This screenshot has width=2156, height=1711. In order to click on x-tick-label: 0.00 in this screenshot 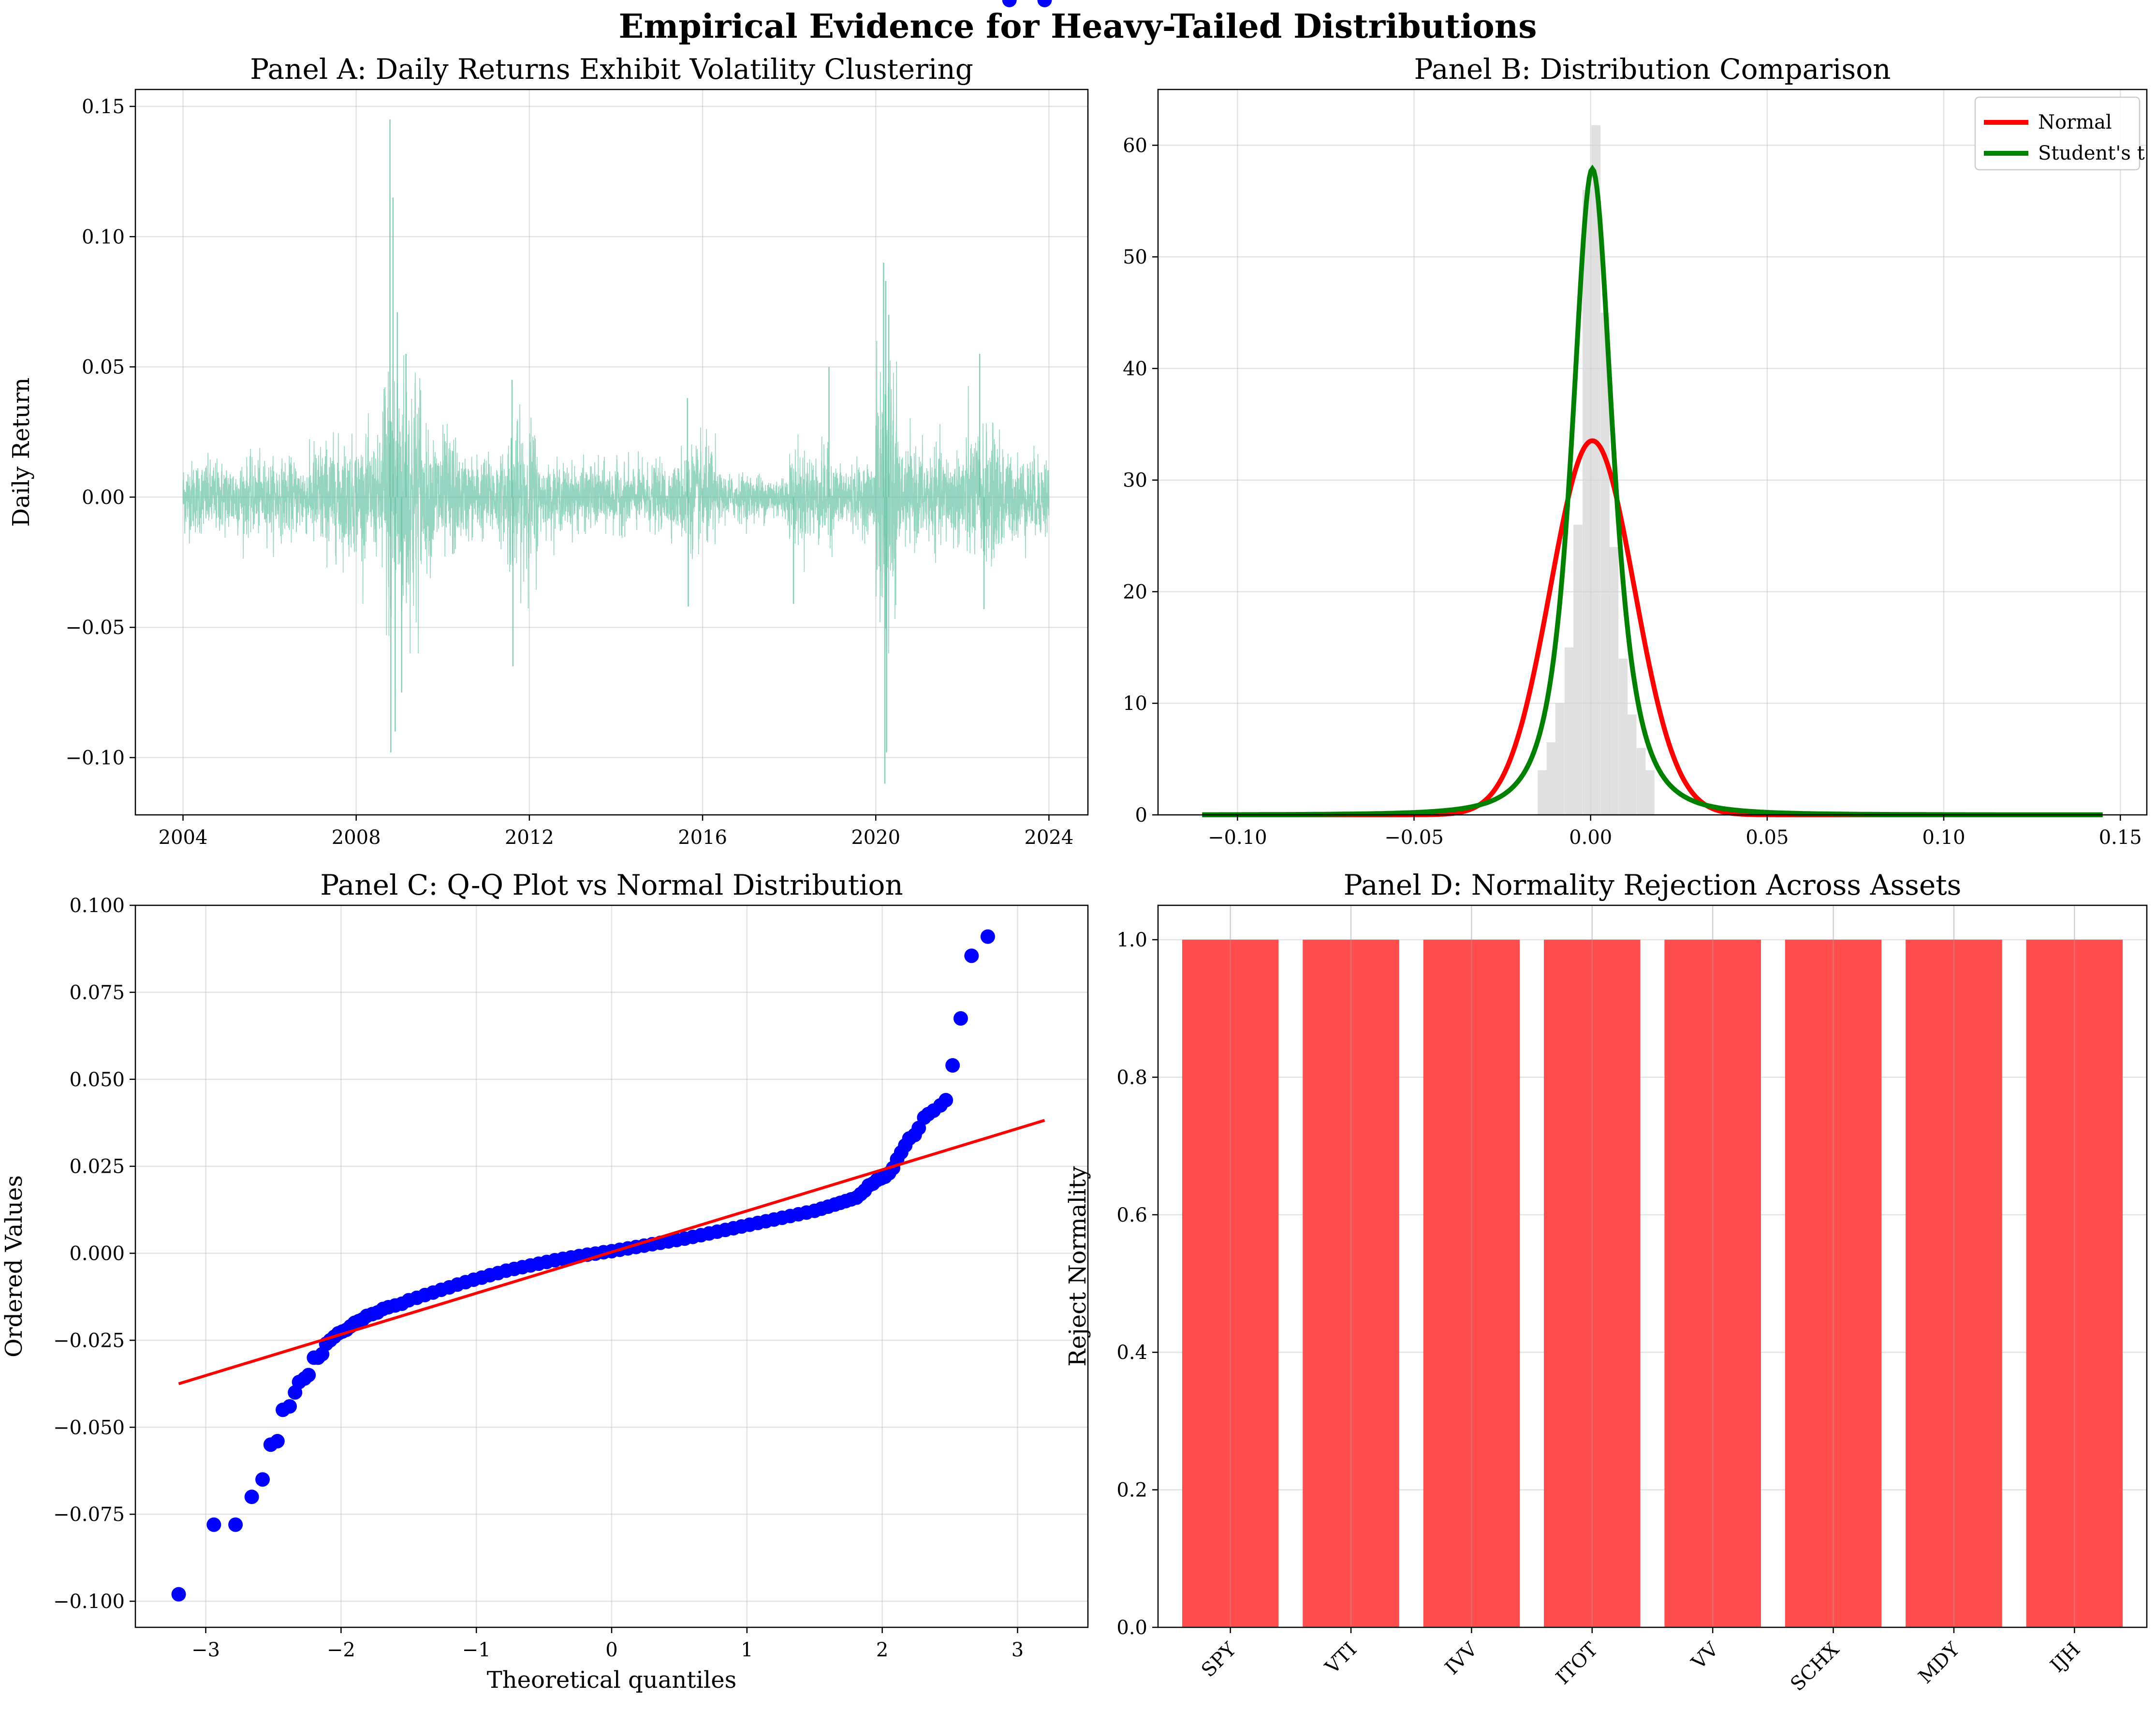, I will do `click(1590, 837)`.